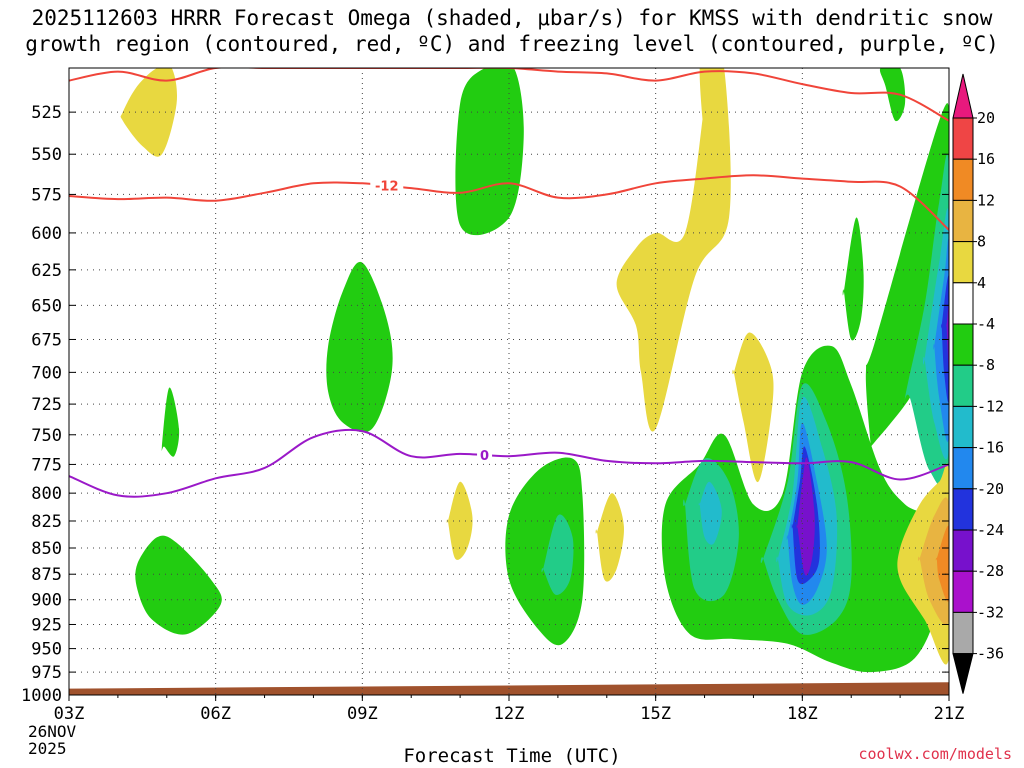 The width and height of the screenshot is (1024, 768). I want to click on y-tick-label-625: 625, so click(46, 271).